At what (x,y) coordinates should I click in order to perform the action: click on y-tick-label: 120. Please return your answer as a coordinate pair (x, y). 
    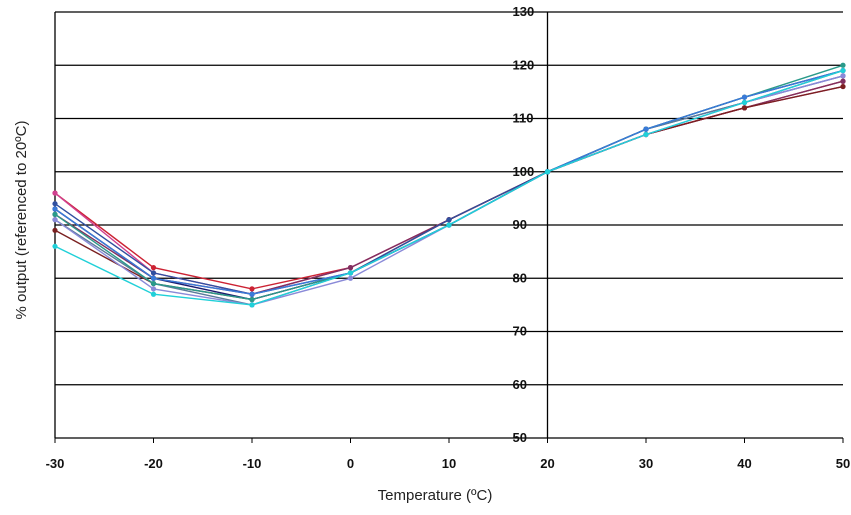
    Looking at the image, I should click on (524, 64).